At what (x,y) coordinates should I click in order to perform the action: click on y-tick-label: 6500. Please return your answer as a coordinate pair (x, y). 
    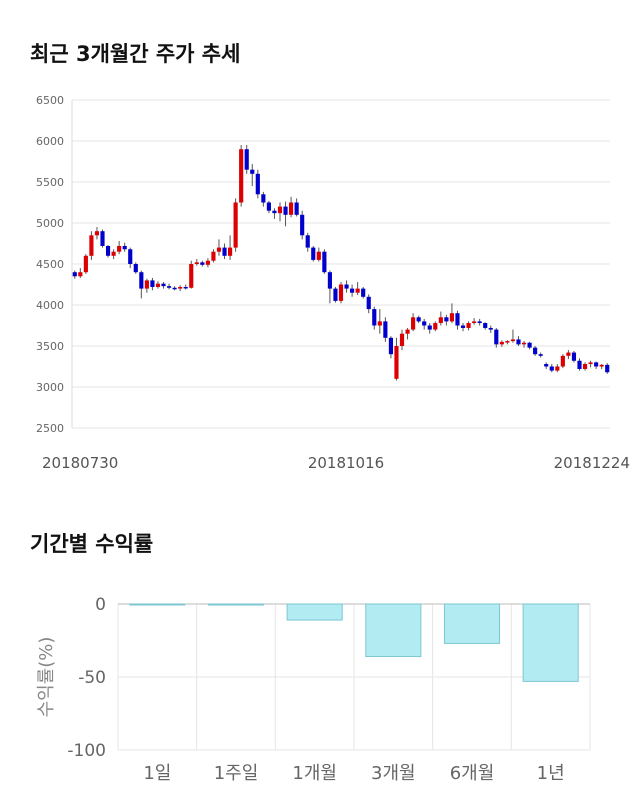
    Looking at the image, I should click on (50, 100).